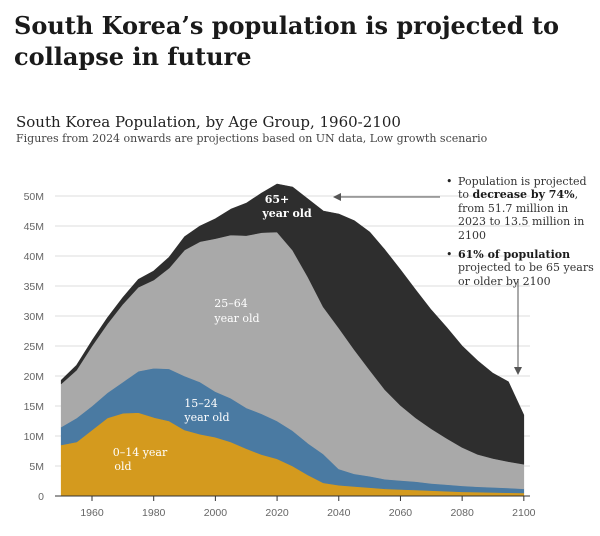 The image size is (600, 536). I want to click on y-tick-label: 30M, so click(34, 317).